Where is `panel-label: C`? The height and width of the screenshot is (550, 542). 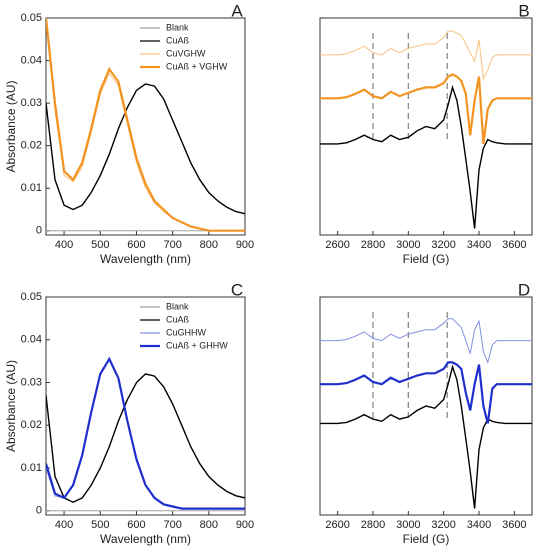
panel-label: C is located at coordinates (237, 289).